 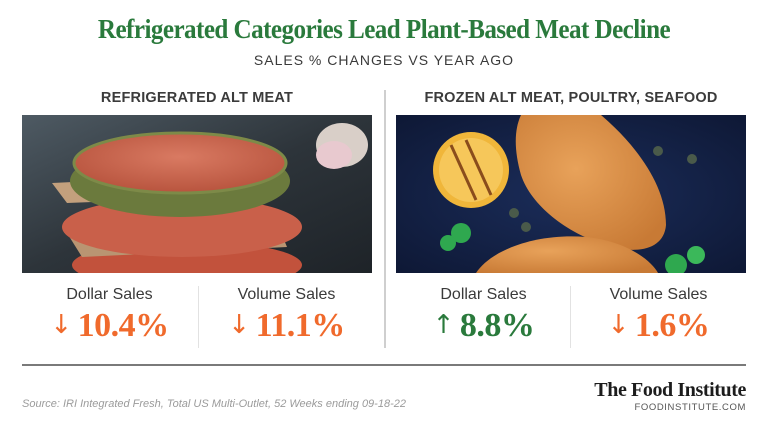 What do you see at coordinates (197, 98) in the screenshot?
I see `panel-heading-refrigerated: REFRIGERATED ALT MEAT` at bounding box center [197, 98].